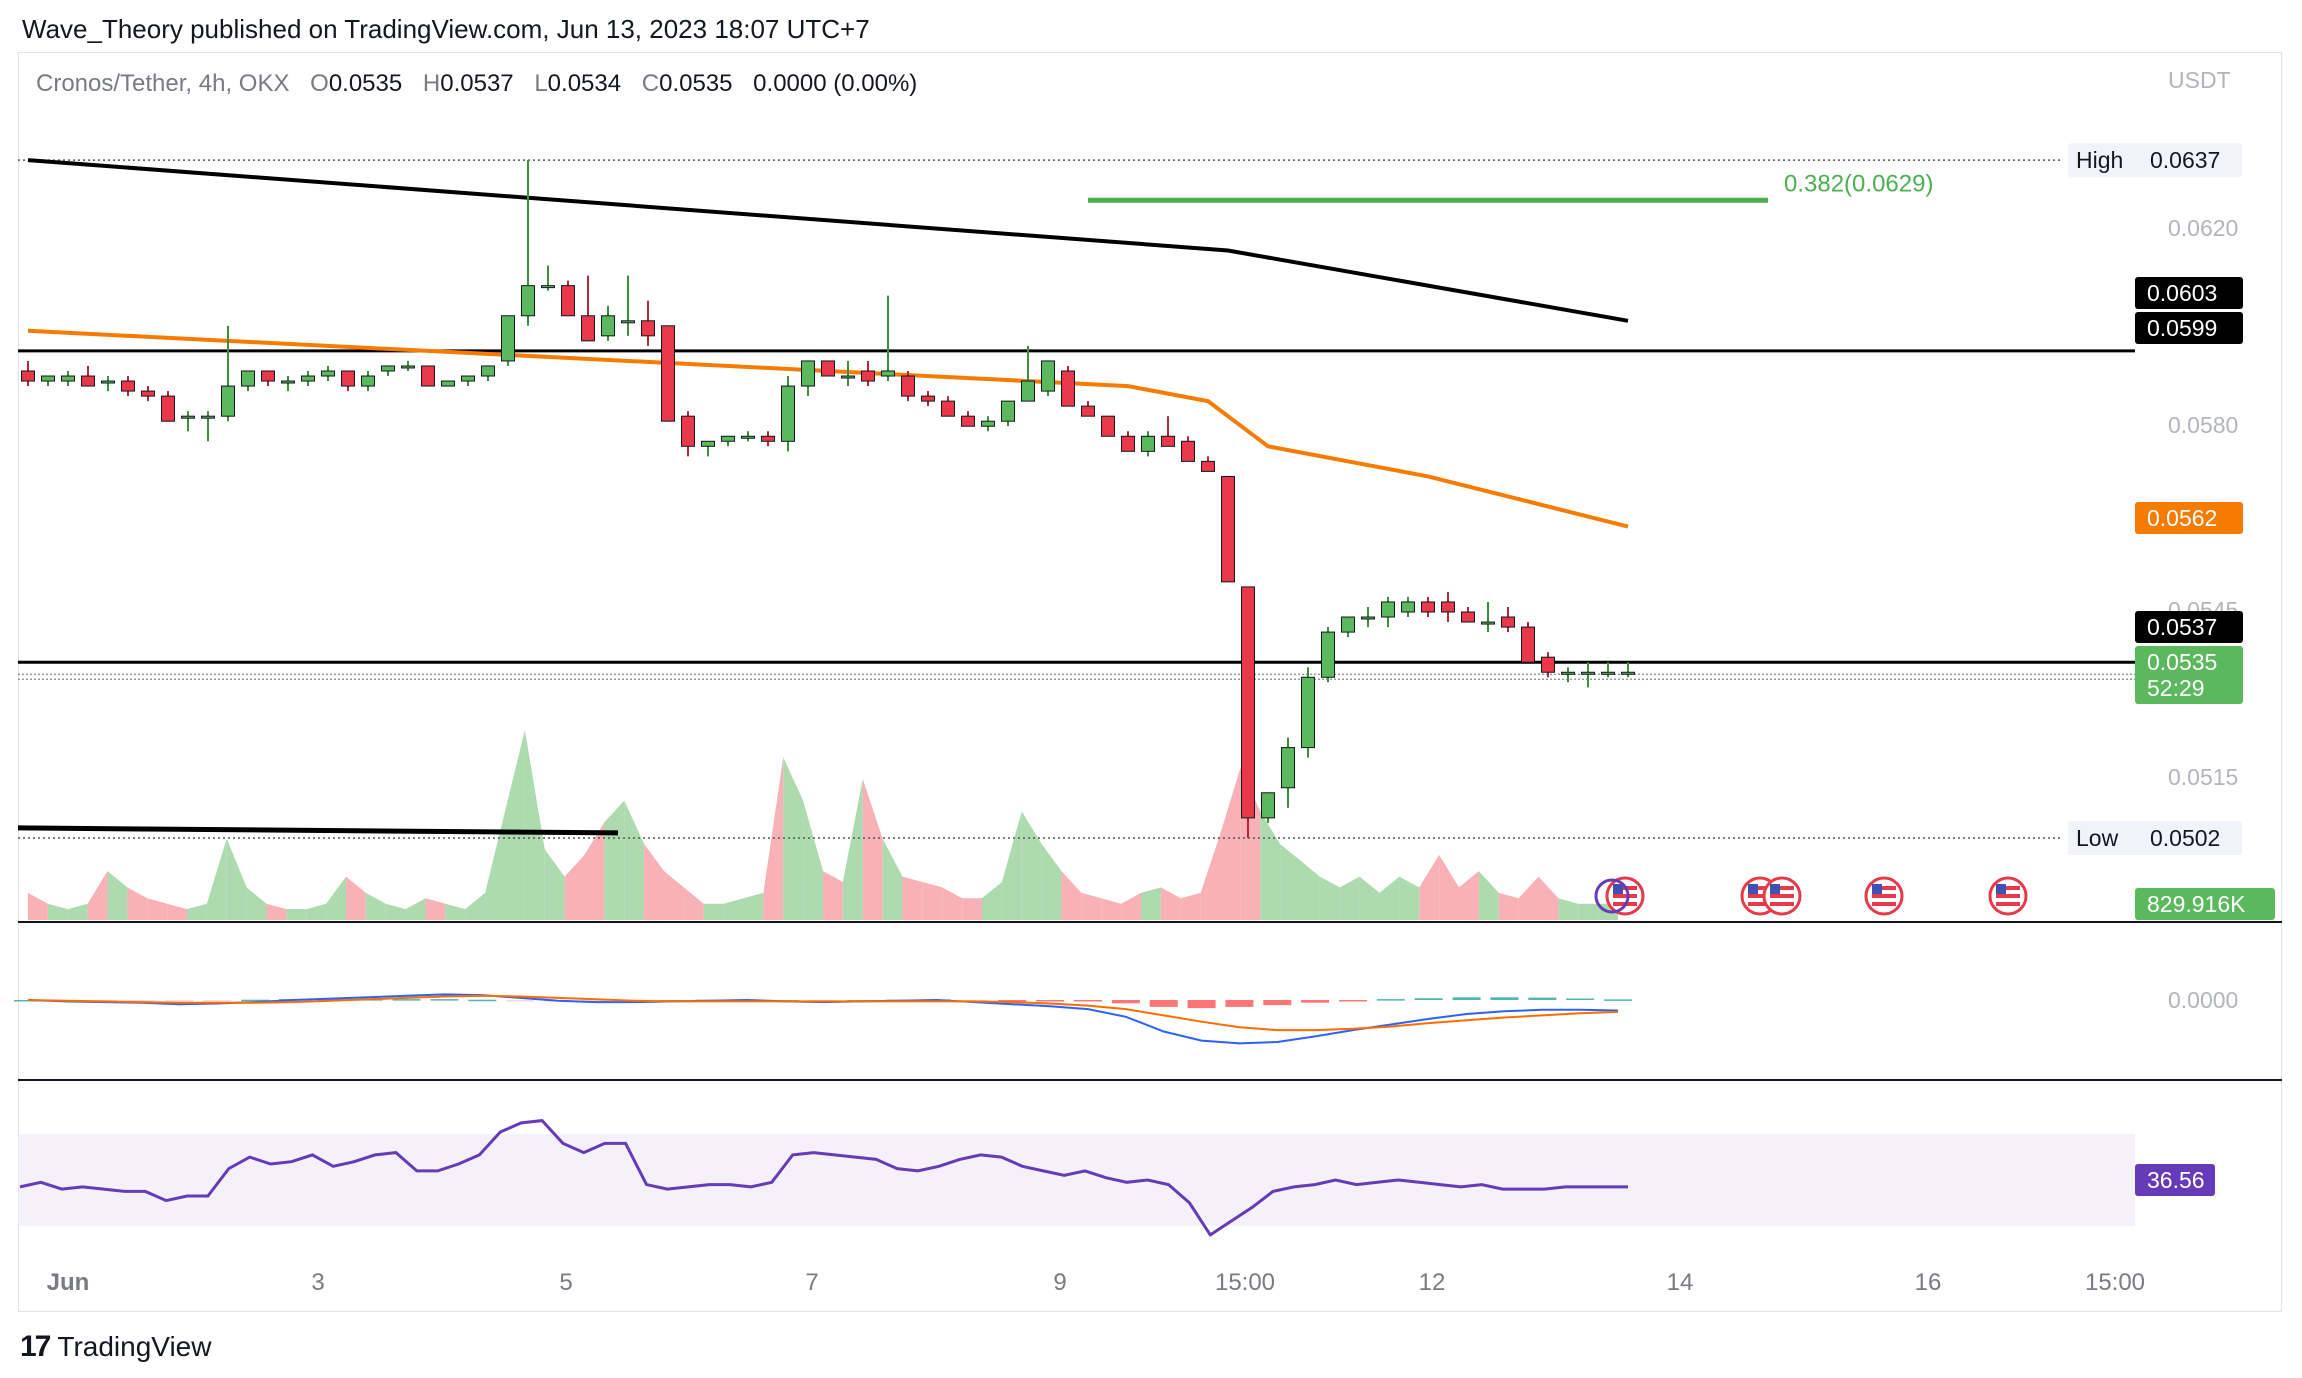 The width and height of the screenshot is (2302, 1378). What do you see at coordinates (584, 83) in the screenshot?
I see `low-value: 0.0534` at bounding box center [584, 83].